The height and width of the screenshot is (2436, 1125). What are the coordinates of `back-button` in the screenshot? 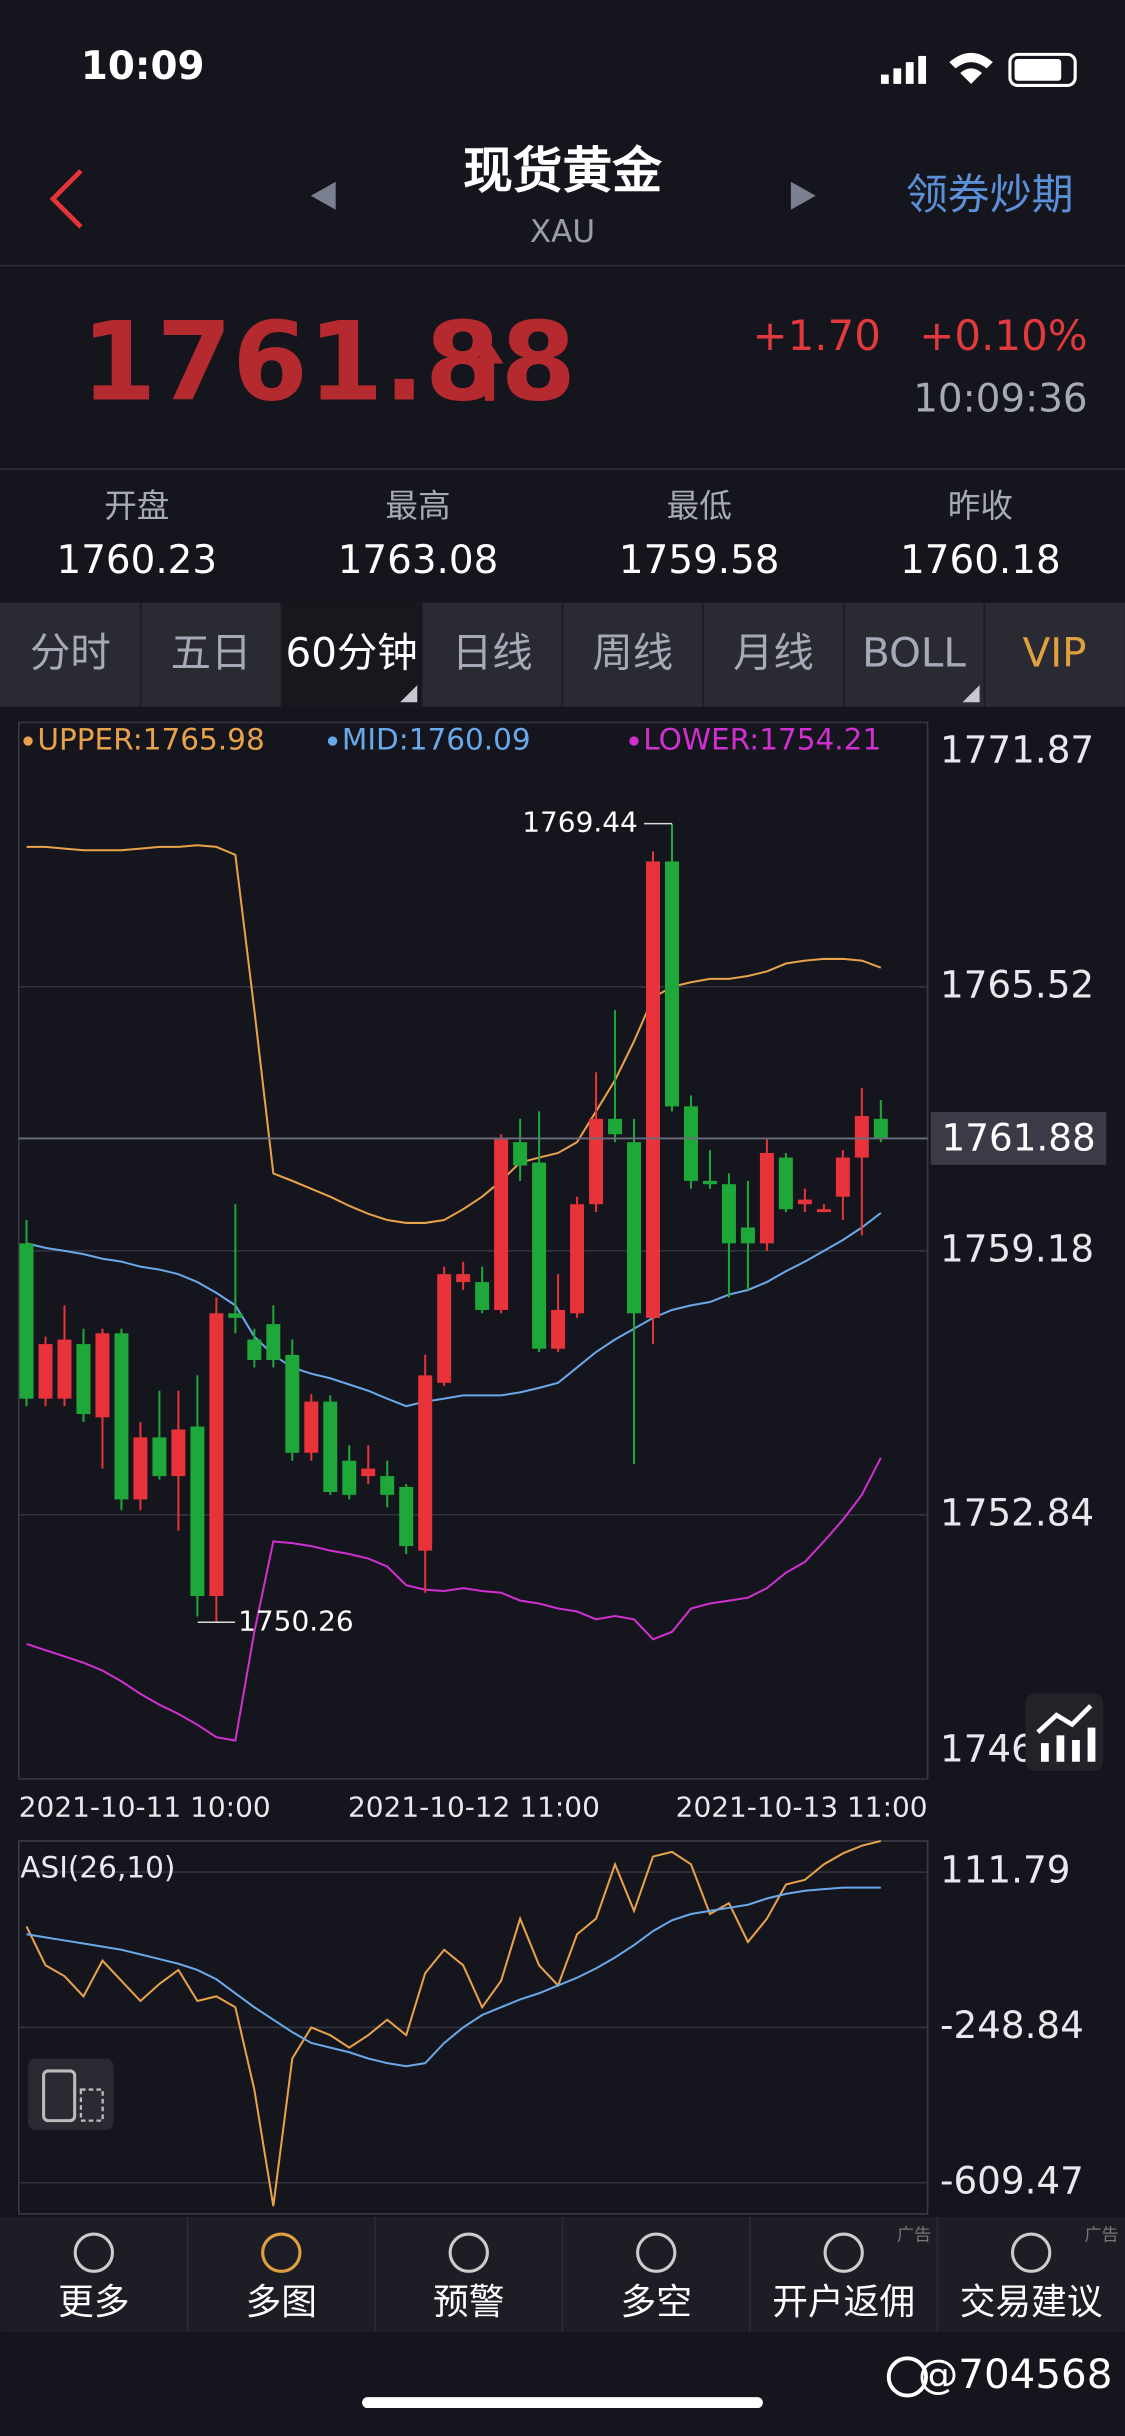 It's located at (66, 199).